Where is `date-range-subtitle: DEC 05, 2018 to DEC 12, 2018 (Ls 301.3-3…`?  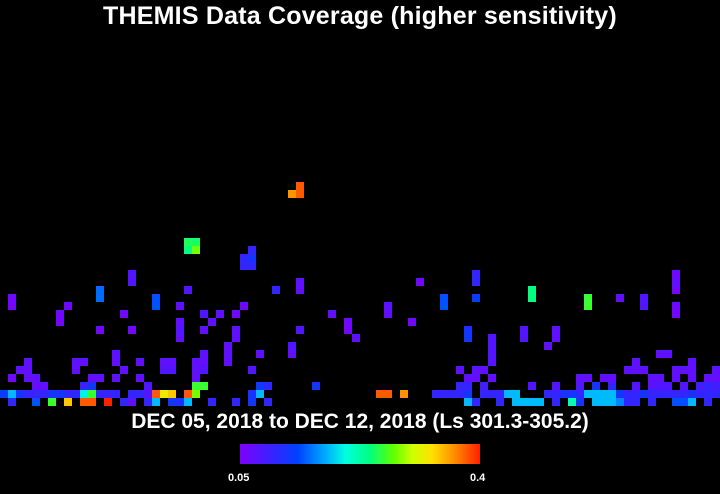
date-range-subtitle: DEC 05, 2018 to DEC 12, 2018 (Ls 301.3-3… is located at coordinates (360, 421).